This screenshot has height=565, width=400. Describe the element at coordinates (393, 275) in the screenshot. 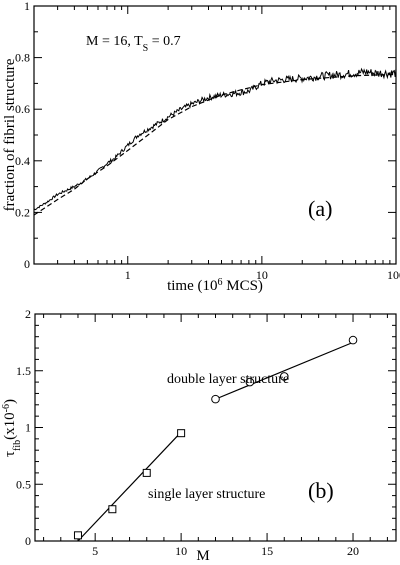

I see `x-tick-label: 100` at that location.